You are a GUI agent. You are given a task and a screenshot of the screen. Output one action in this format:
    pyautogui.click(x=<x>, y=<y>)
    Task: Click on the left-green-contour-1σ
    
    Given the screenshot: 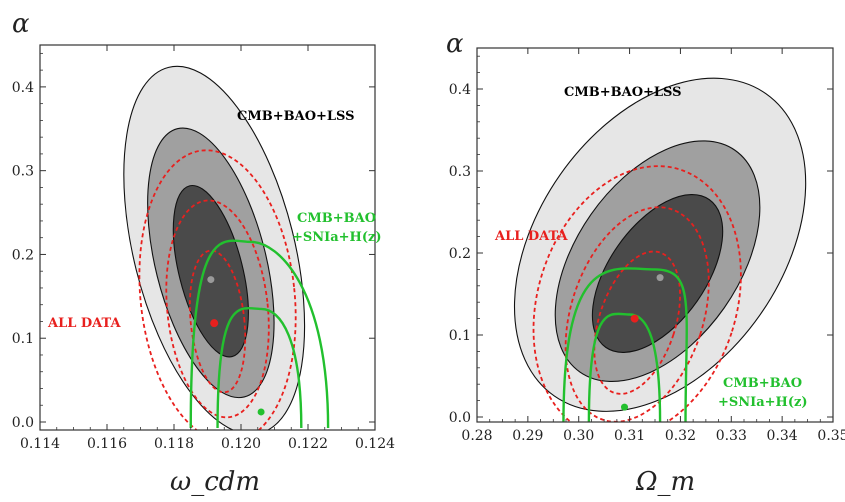 What is the action you would take?
    pyautogui.click(x=259, y=367)
    